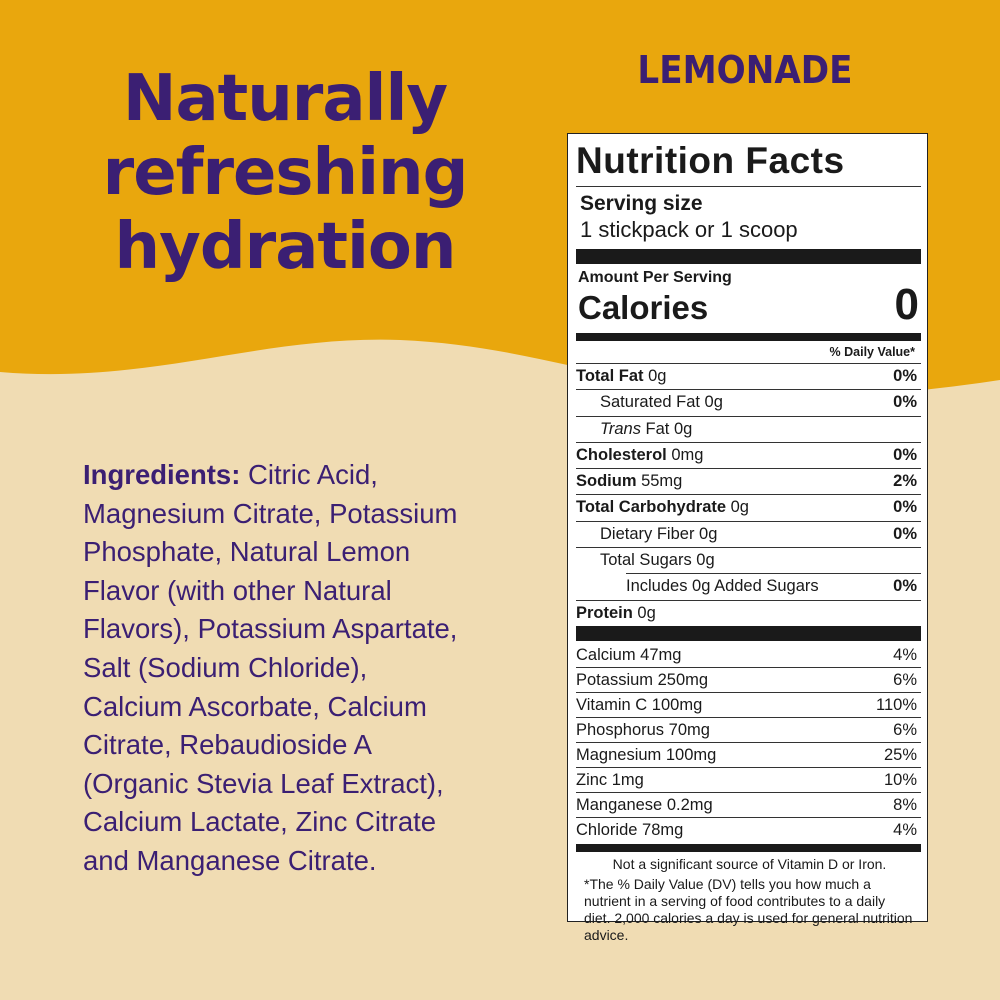 Image resolution: width=1000 pixels, height=1000 pixels. Describe the element at coordinates (655, 277) in the screenshot. I see `amount-per-serving: Amount Per Serving` at that location.